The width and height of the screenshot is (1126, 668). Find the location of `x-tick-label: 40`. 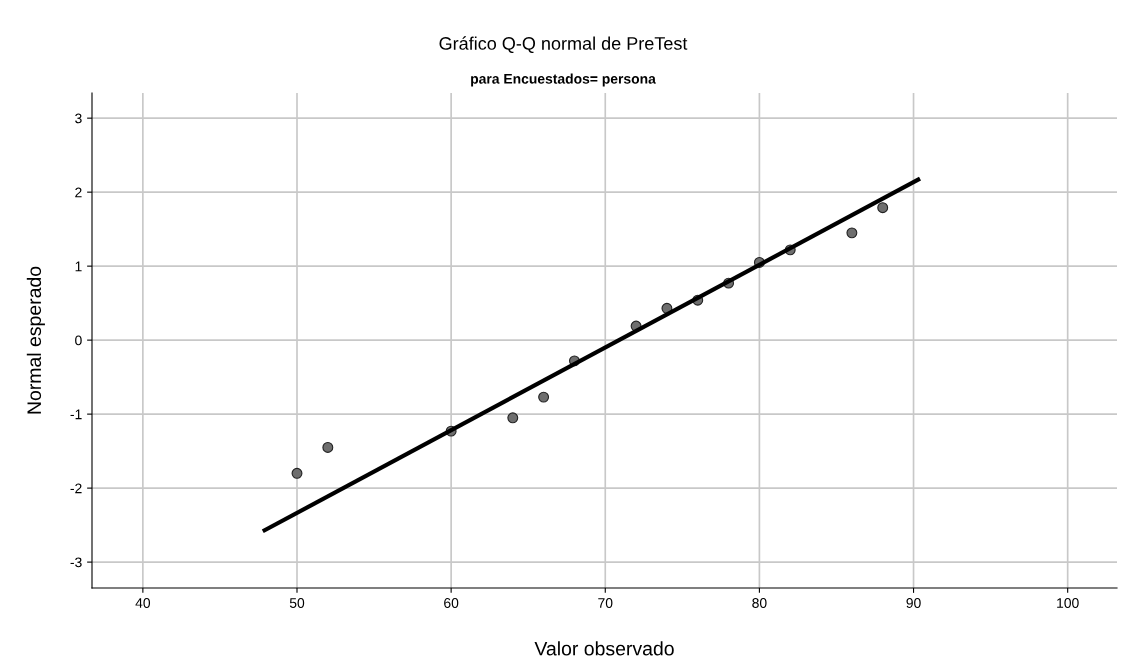

x-tick-label: 40 is located at coordinates (143, 603).